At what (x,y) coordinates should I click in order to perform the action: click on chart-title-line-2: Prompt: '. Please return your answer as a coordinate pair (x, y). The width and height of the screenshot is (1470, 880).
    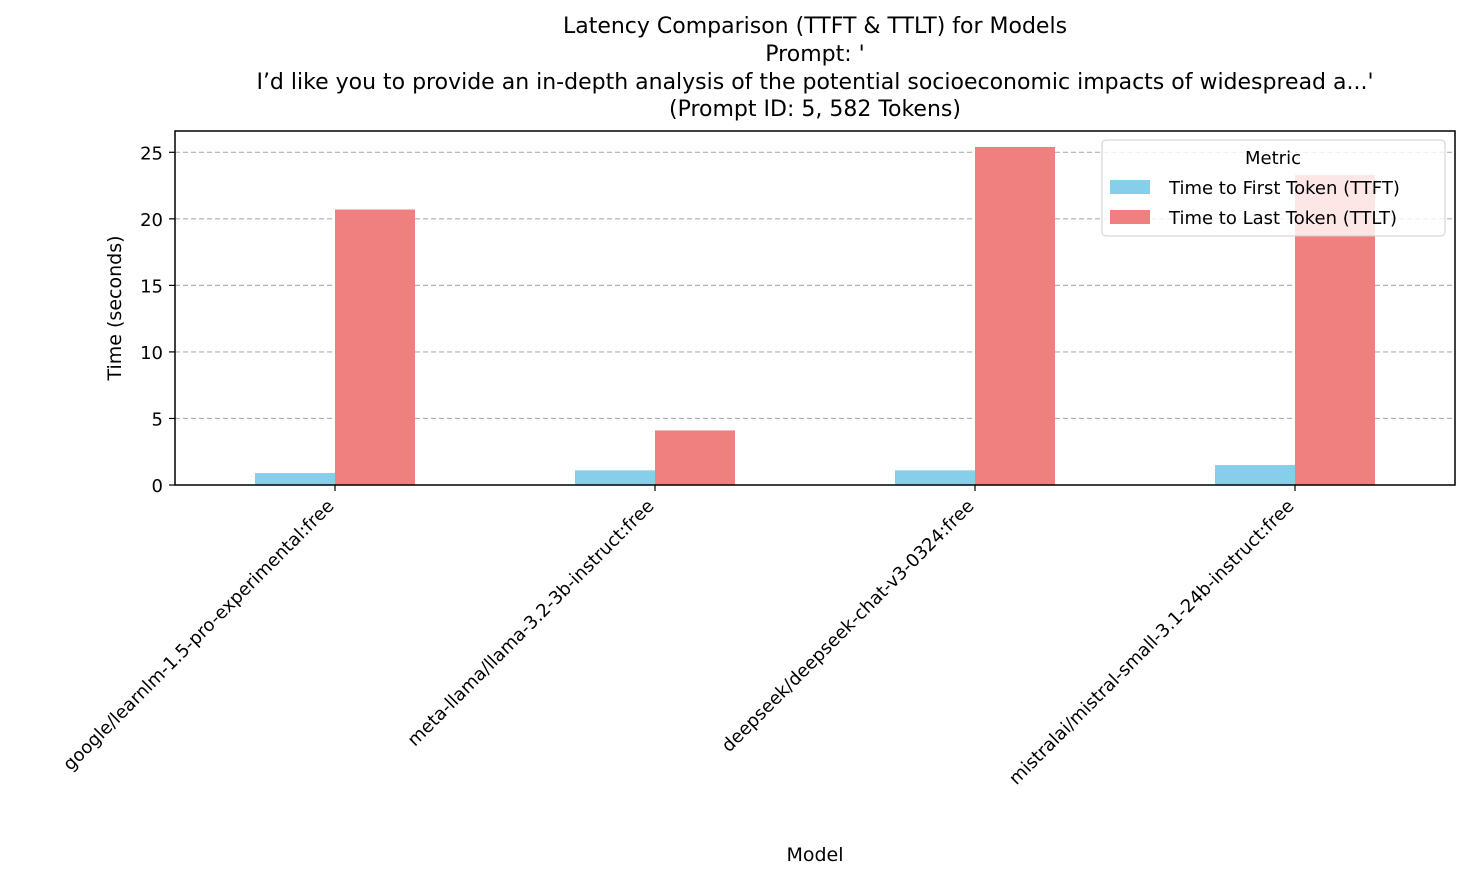
    Looking at the image, I should click on (814, 54).